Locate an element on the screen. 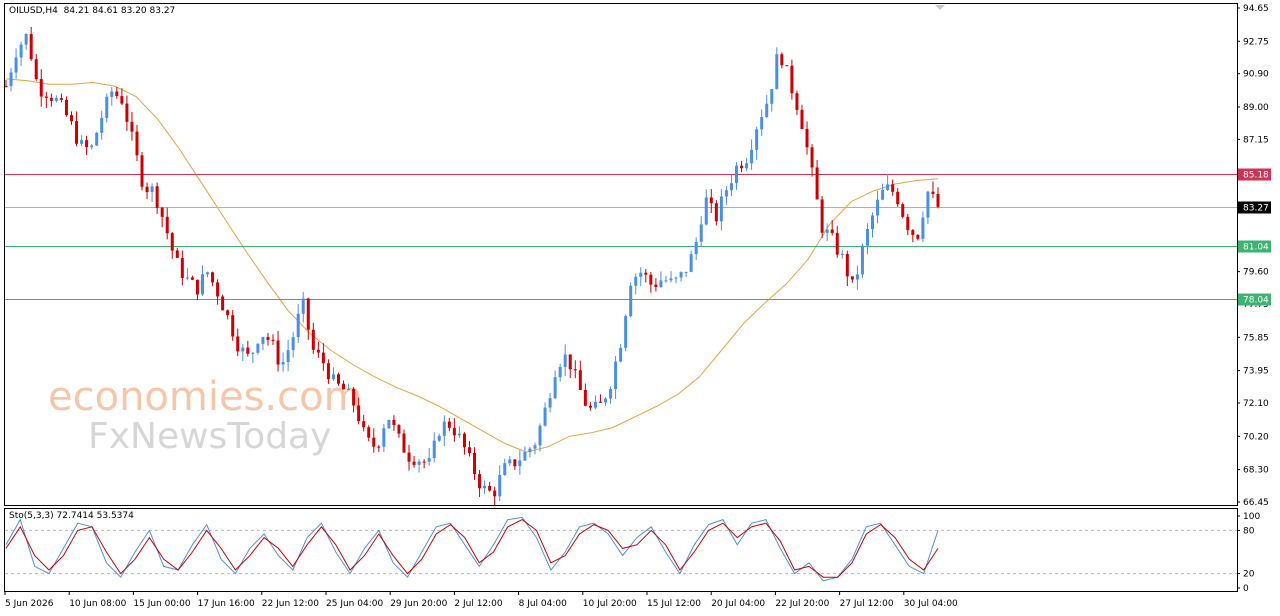 This screenshot has width=1280, height=616. x-tick-label: 15 Jul 12:00 is located at coordinates (674, 604).